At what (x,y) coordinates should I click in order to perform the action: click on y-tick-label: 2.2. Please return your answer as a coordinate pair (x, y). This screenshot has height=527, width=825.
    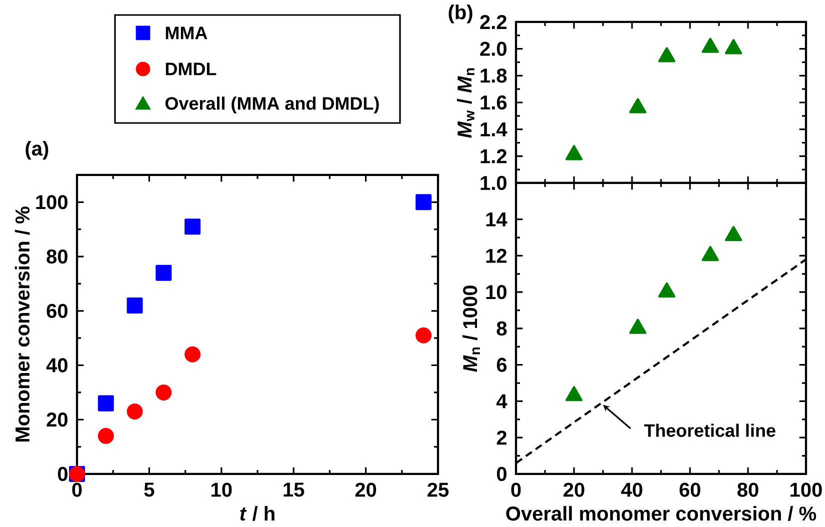
    Looking at the image, I should click on (493, 22).